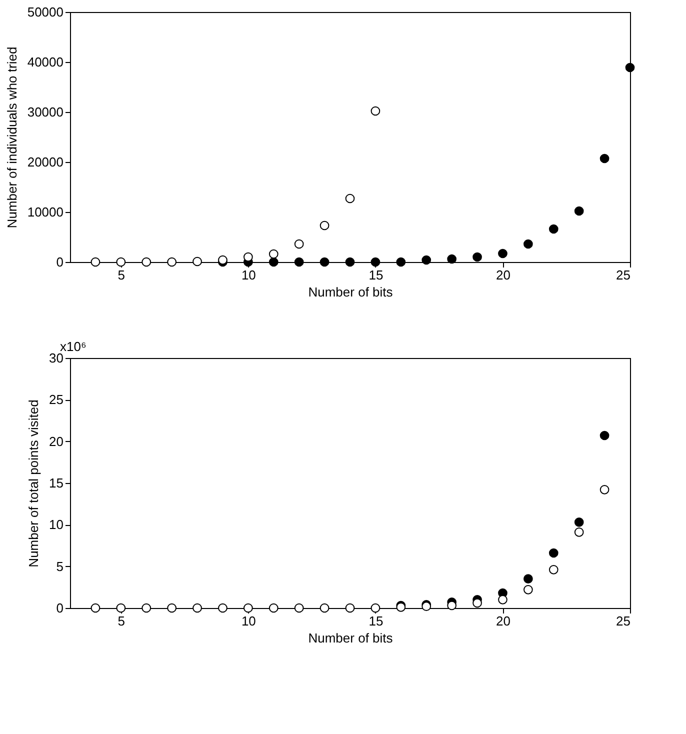 The height and width of the screenshot is (734, 686). I want to click on y-tick-label: 20, so click(56, 441).